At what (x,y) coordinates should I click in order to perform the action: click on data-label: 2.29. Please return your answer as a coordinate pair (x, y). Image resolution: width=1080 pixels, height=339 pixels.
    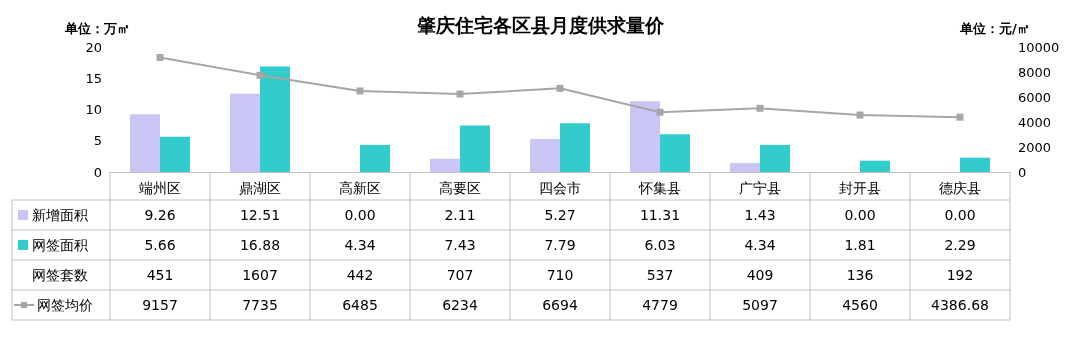
    Looking at the image, I should click on (960, 245).